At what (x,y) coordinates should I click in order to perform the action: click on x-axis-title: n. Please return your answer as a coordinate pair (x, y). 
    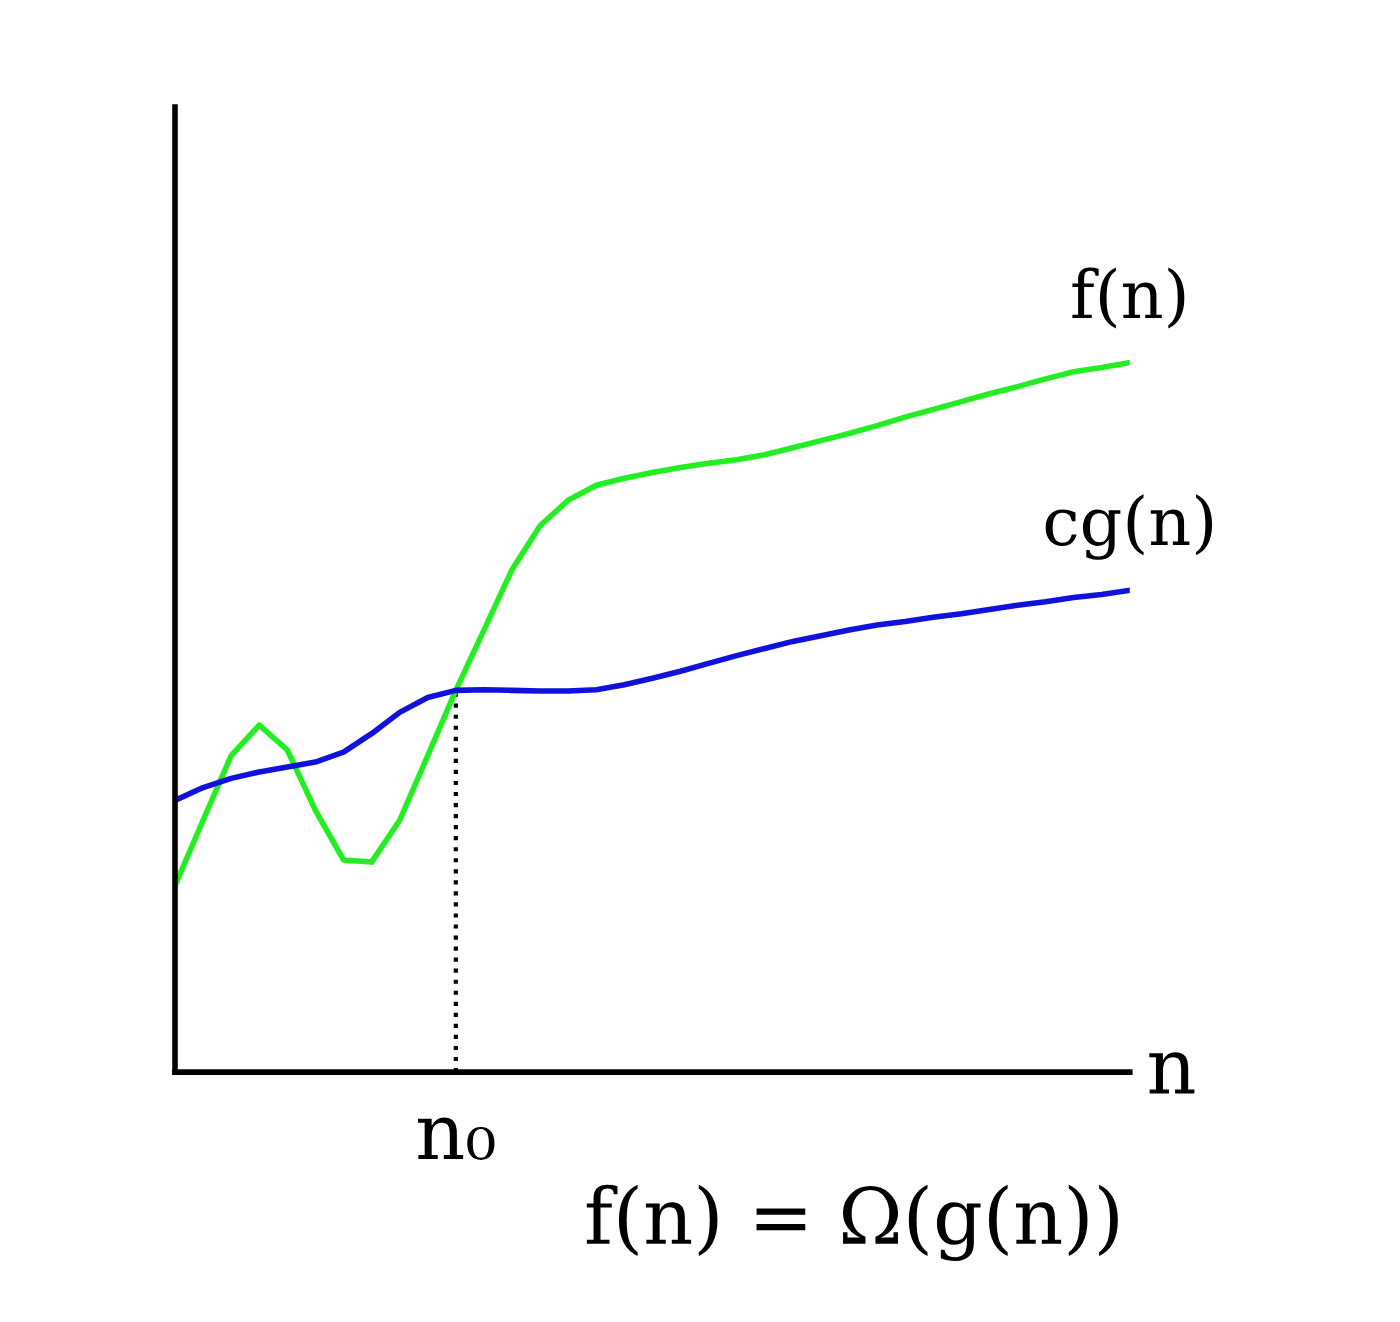
    Looking at the image, I should click on (1172, 1073).